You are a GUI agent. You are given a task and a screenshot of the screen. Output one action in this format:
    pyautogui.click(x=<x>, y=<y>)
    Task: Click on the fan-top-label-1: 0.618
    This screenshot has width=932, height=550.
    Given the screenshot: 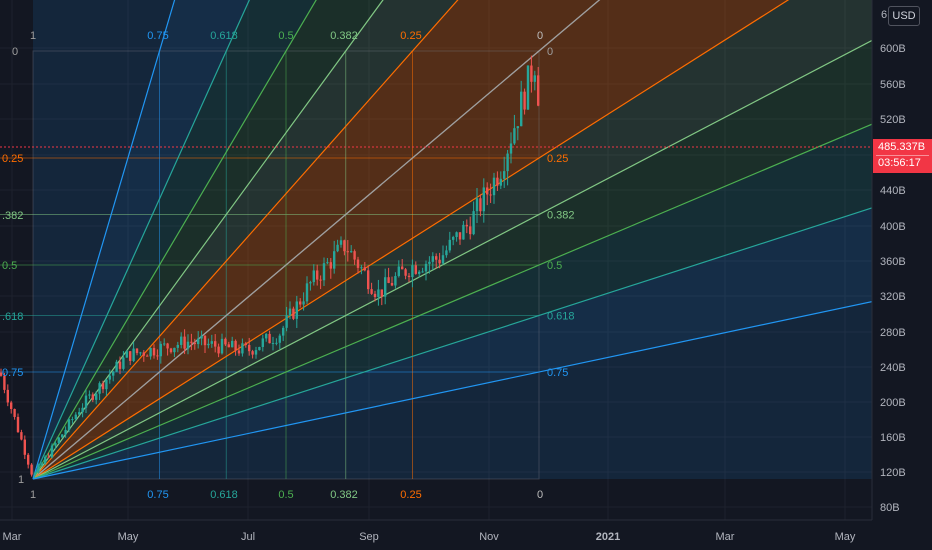 What is the action you would take?
    pyautogui.click(x=224, y=36)
    